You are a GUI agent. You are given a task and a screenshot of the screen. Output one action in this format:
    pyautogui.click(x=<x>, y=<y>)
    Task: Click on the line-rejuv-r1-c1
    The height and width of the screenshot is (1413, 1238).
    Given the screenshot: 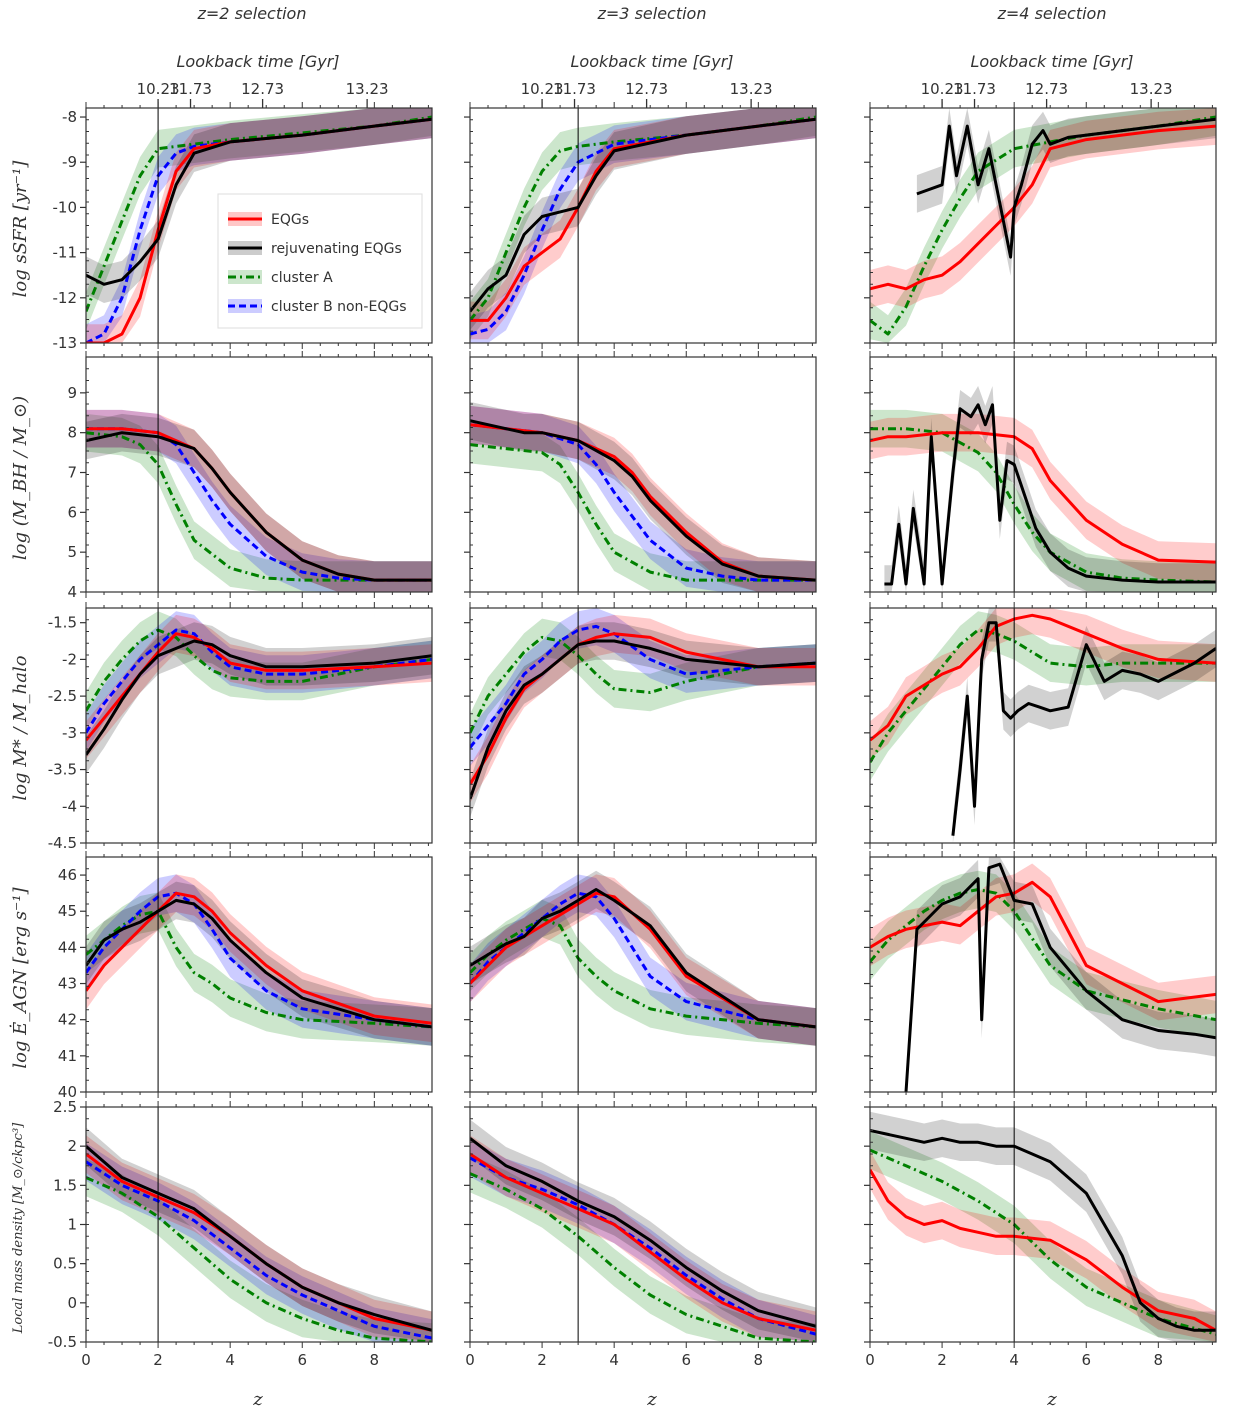 What is the action you would take?
    pyautogui.click(x=259, y=201)
    